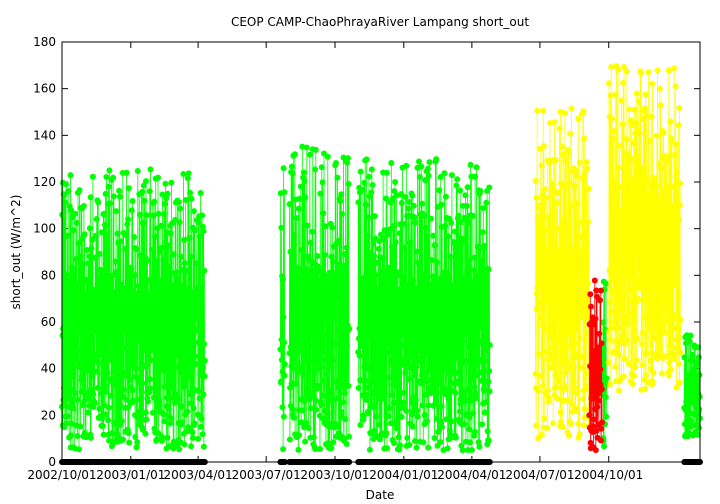  What do you see at coordinates (52, 462) in the screenshot?
I see `y-tick-label: 0` at bounding box center [52, 462].